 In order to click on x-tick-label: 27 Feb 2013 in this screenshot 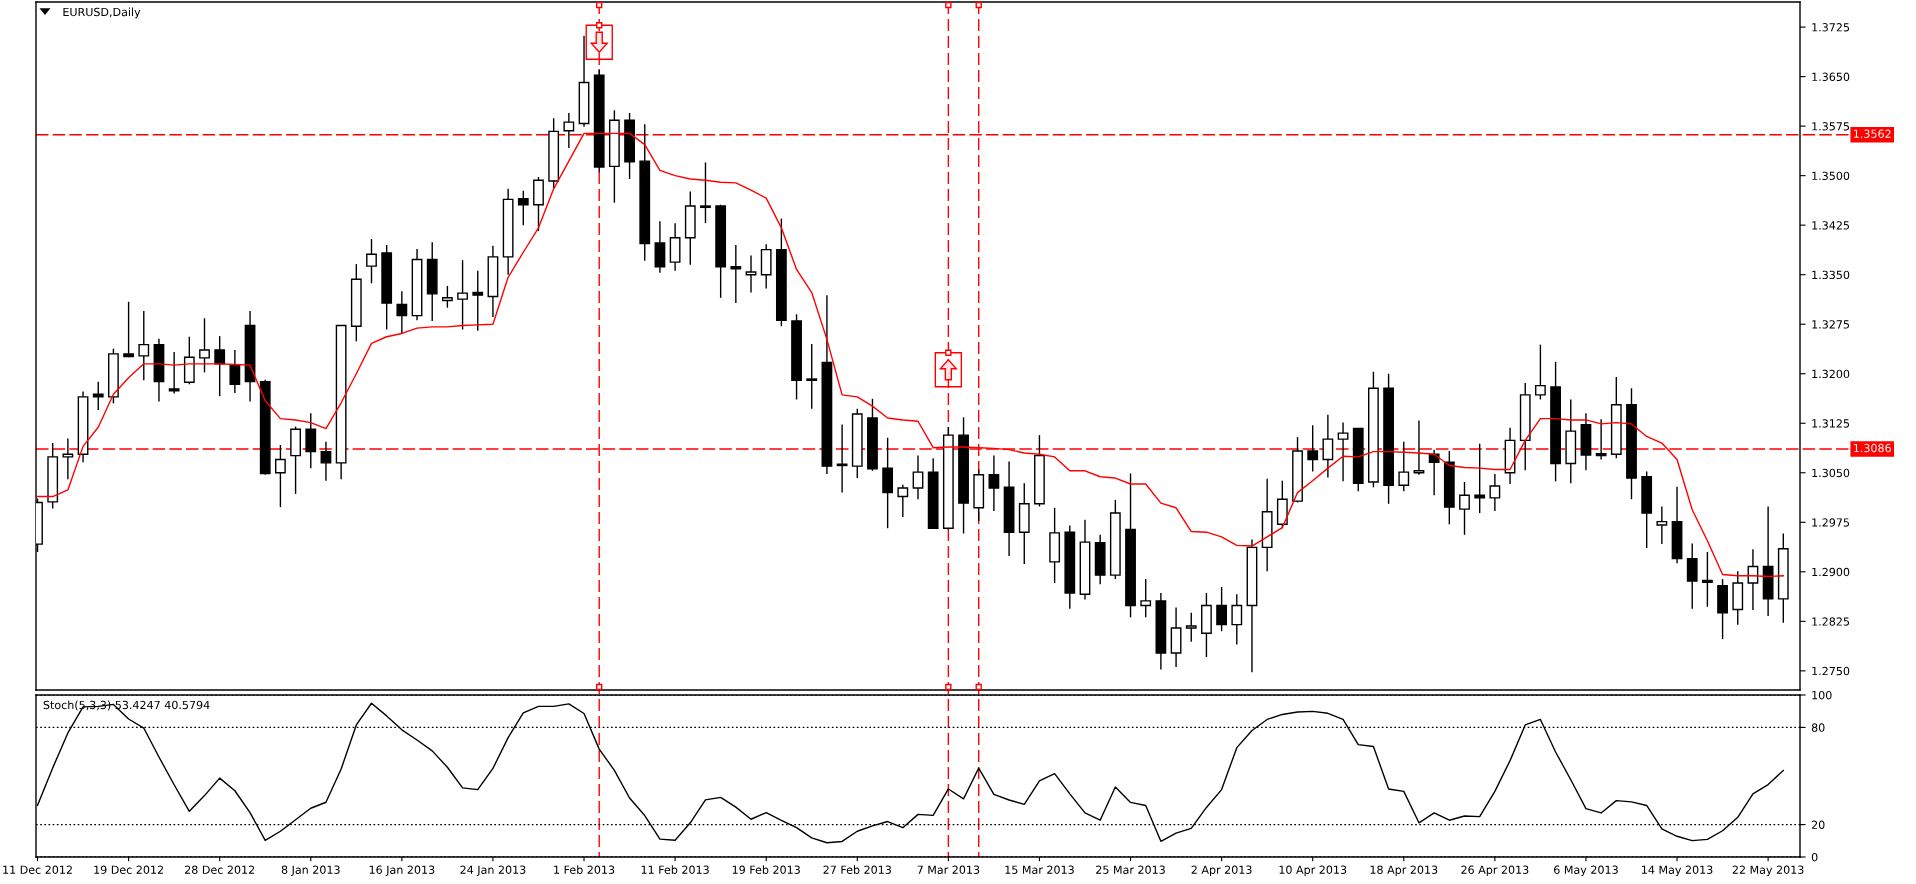, I will do `click(857, 869)`.